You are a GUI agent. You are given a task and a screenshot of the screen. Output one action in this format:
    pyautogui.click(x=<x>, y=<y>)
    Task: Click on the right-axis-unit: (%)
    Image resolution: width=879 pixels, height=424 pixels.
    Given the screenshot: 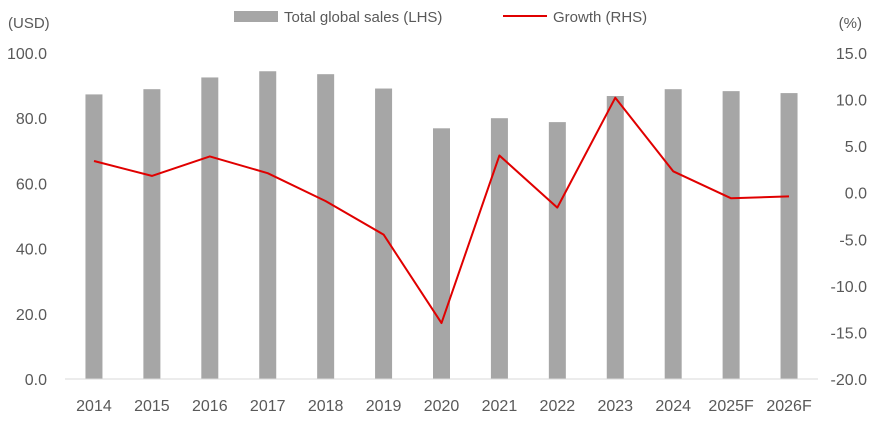 What is the action you would take?
    pyautogui.click(x=850, y=23)
    